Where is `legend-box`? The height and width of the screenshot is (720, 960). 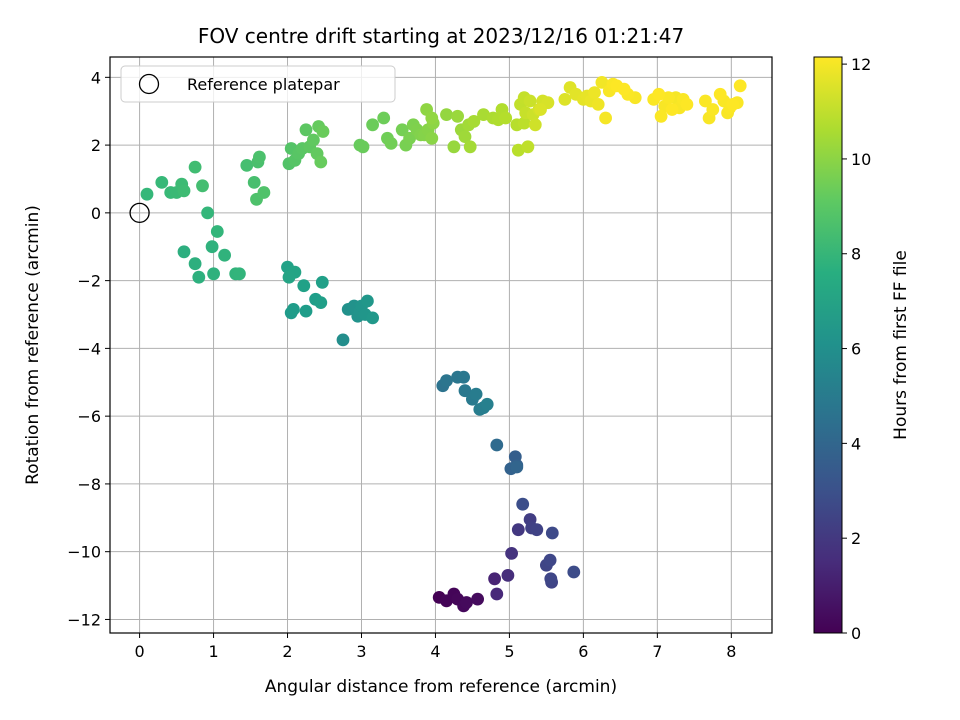 legend-box is located at coordinates (258, 84).